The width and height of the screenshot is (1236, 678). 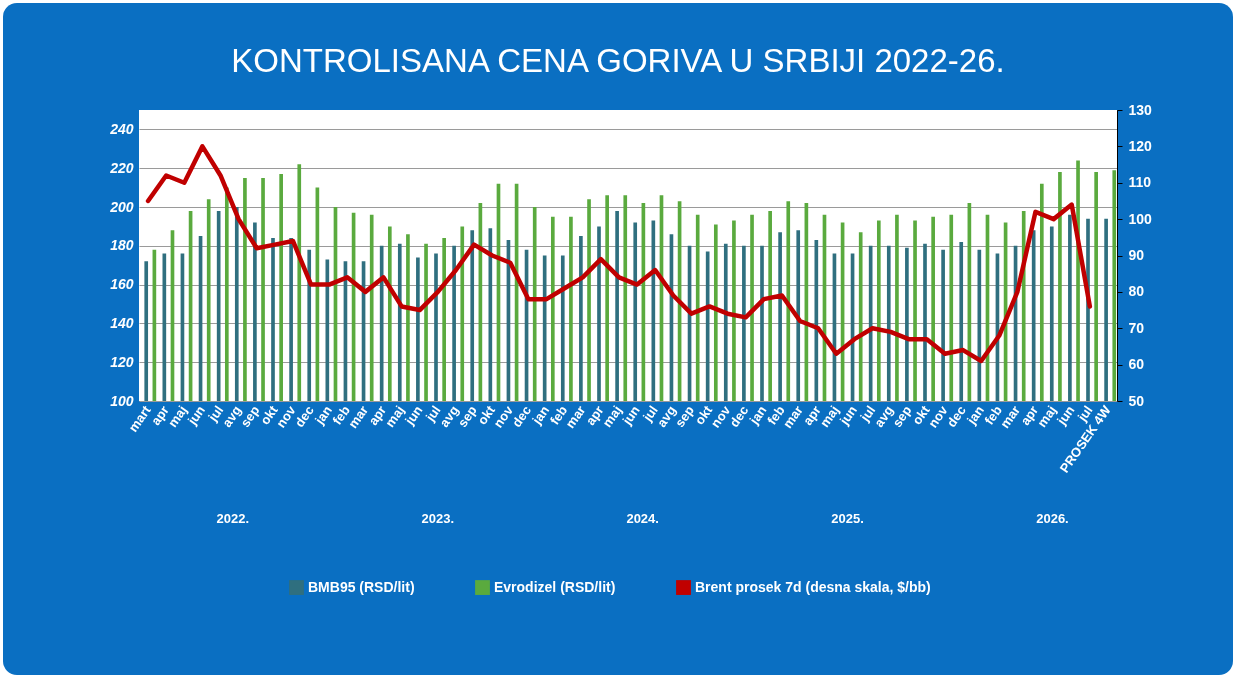 What do you see at coordinates (618, 60) in the screenshot?
I see `chart-title: KONTROLISANA CENA GORIVA U SRBIJI 2022-26.` at bounding box center [618, 60].